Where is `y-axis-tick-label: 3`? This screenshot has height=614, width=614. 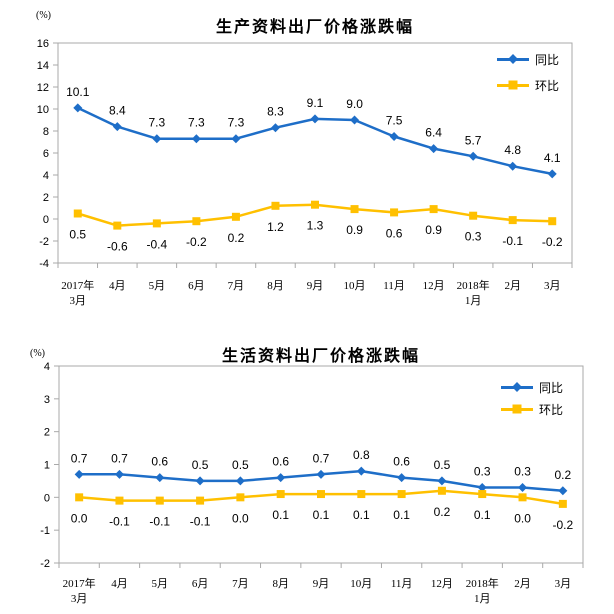 y-axis-tick-label: 3 is located at coordinates (47, 400).